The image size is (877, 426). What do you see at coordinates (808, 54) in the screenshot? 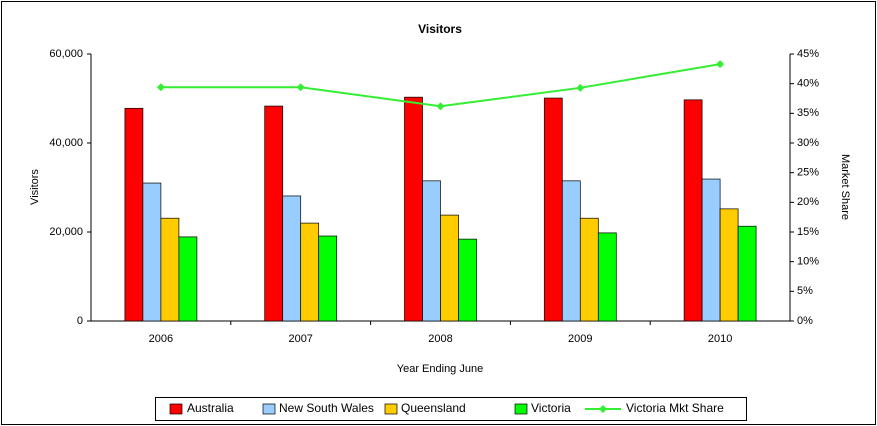
I see `y2-tick-label: 45%` at bounding box center [808, 54].